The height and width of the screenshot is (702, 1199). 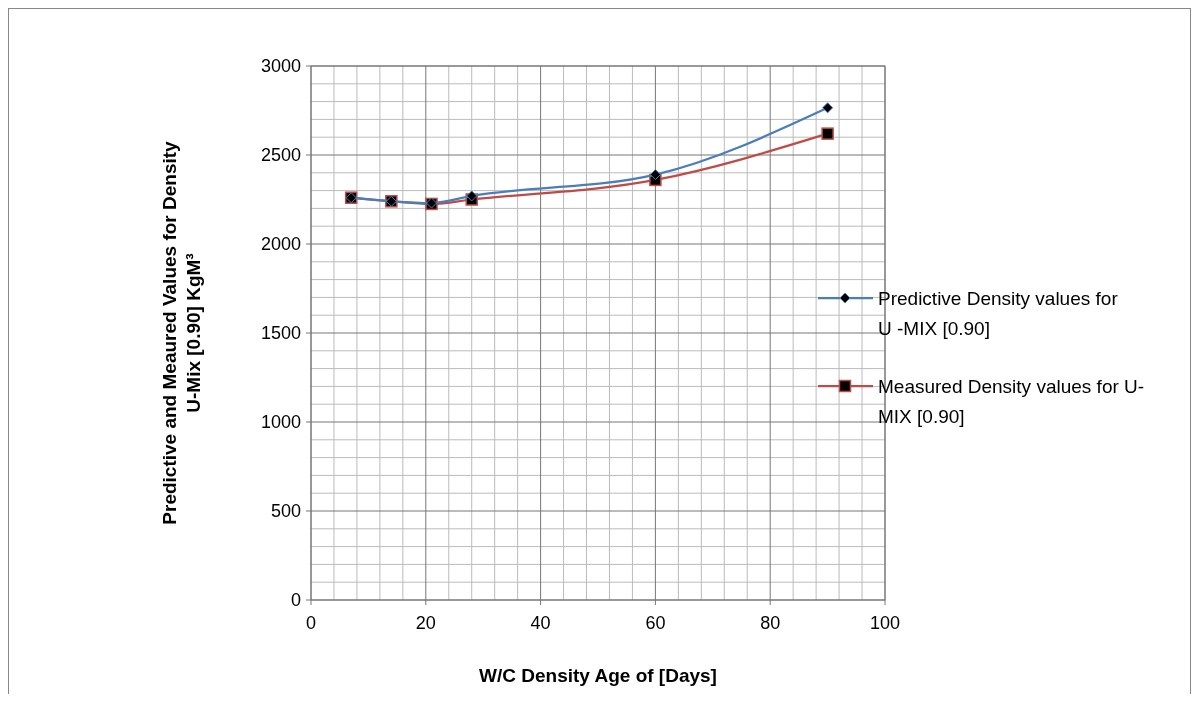 I want to click on x-axis-title: W/C Density Age of [Days], so click(x=598, y=675).